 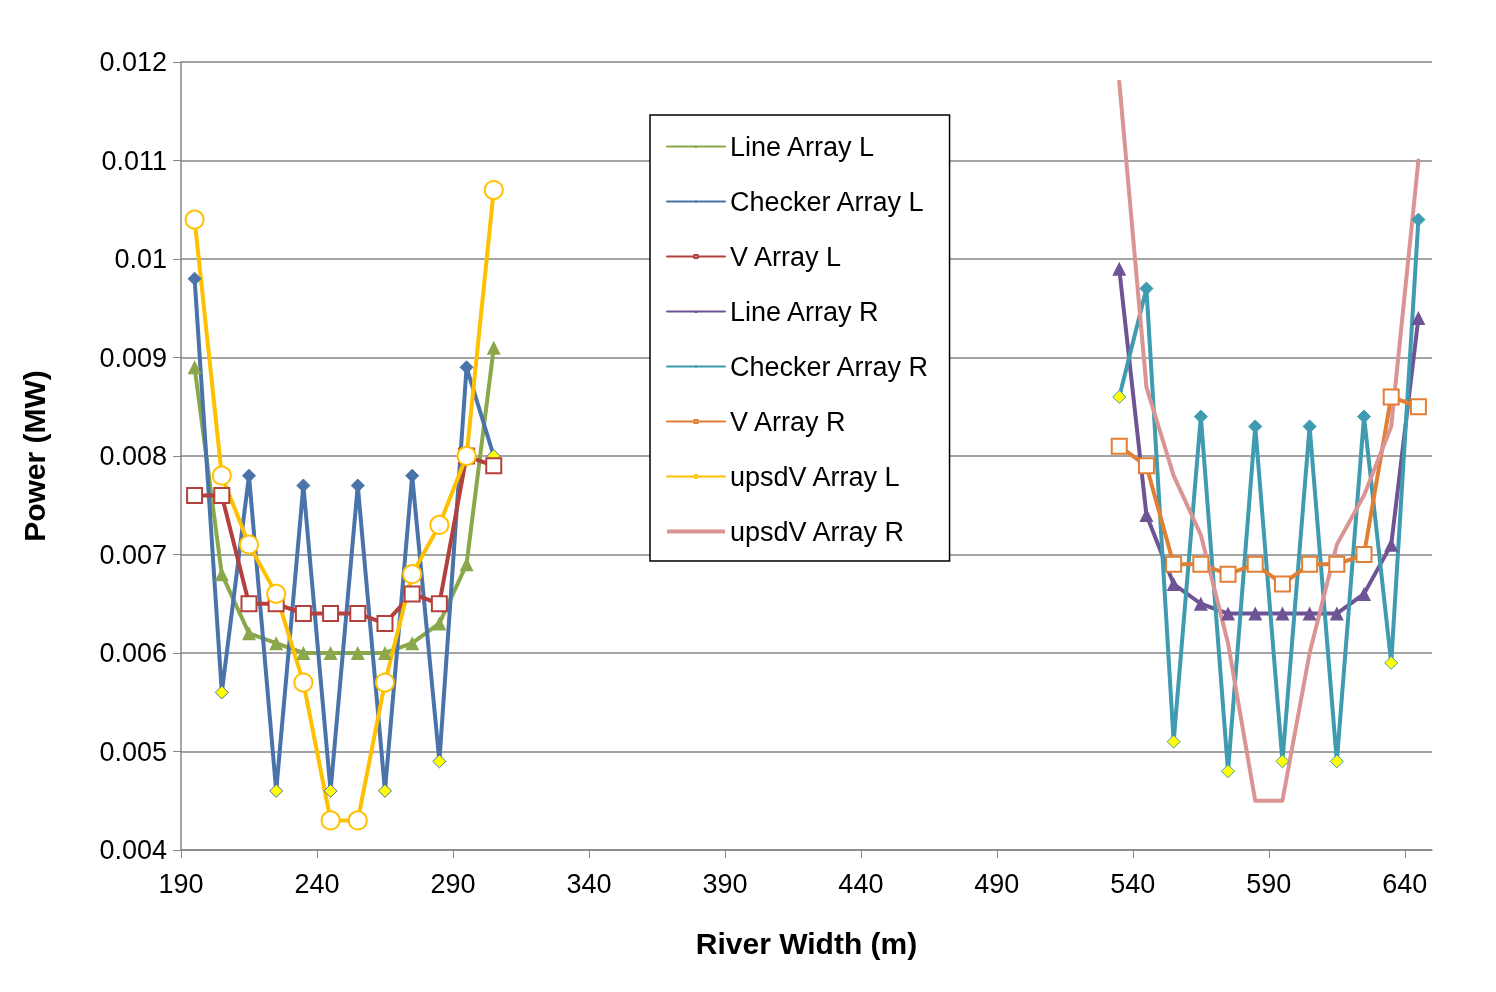 What do you see at coordinates (589, 883) in the screenshot?
I see `x-tick-label: 340` at bounding box center [589, 883].